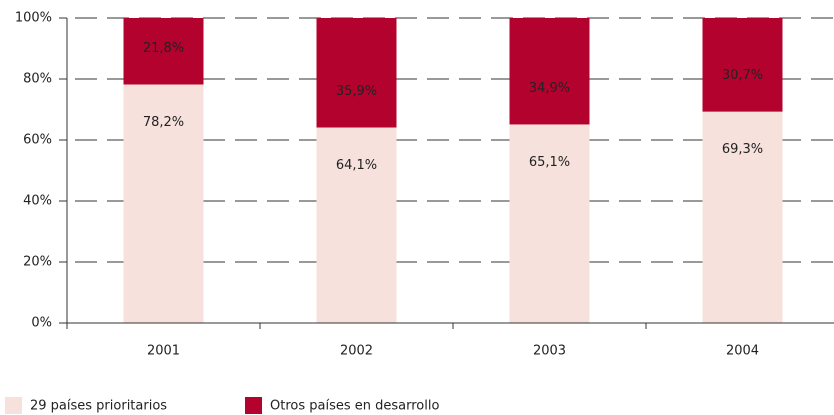  Describe the element at coordinates (37, 79) in the screenshot. I see `y-tick-label: 80%` at that location.